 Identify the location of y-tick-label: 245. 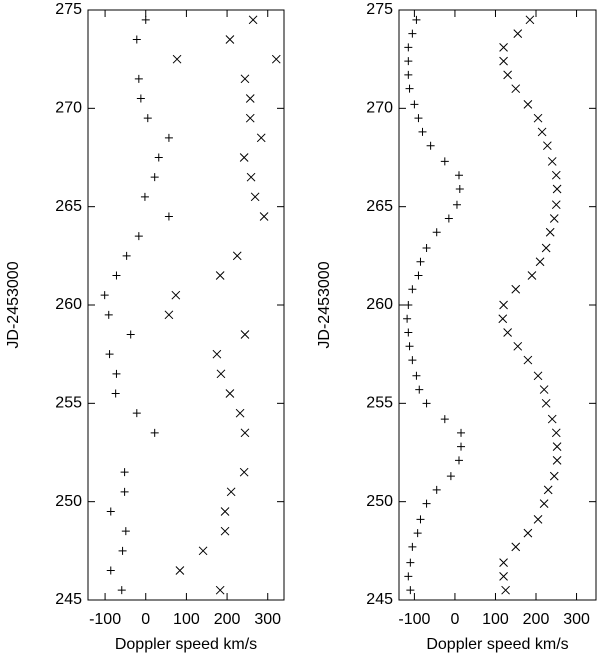
(68, 599).